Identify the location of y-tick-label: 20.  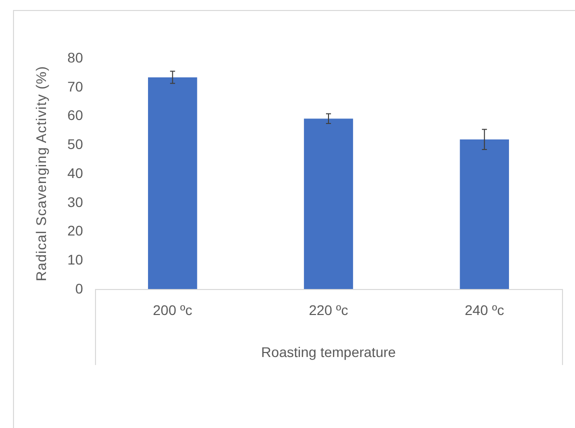
(75, 230).